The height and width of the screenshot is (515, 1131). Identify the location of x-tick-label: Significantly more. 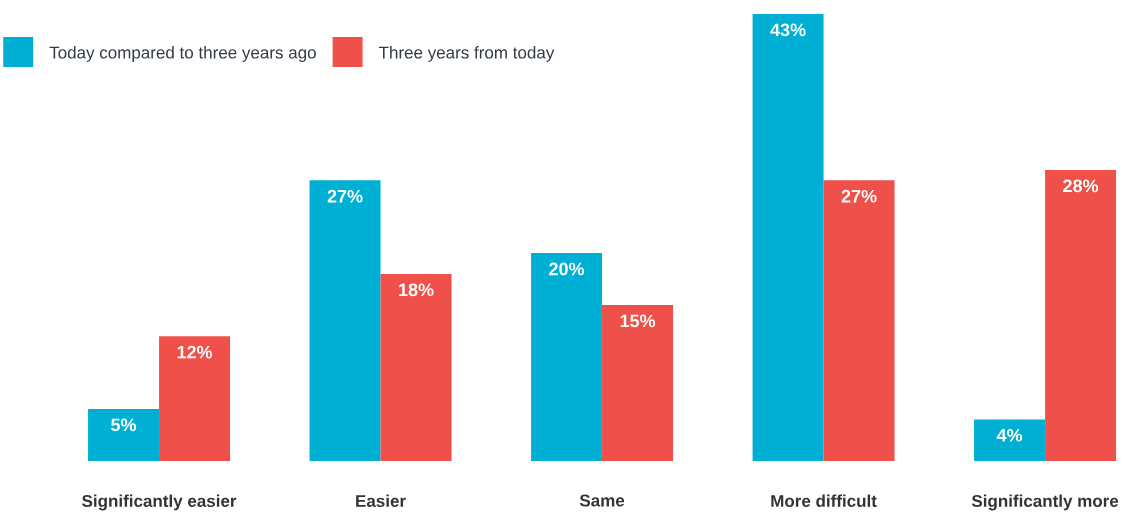
(1045, 502).